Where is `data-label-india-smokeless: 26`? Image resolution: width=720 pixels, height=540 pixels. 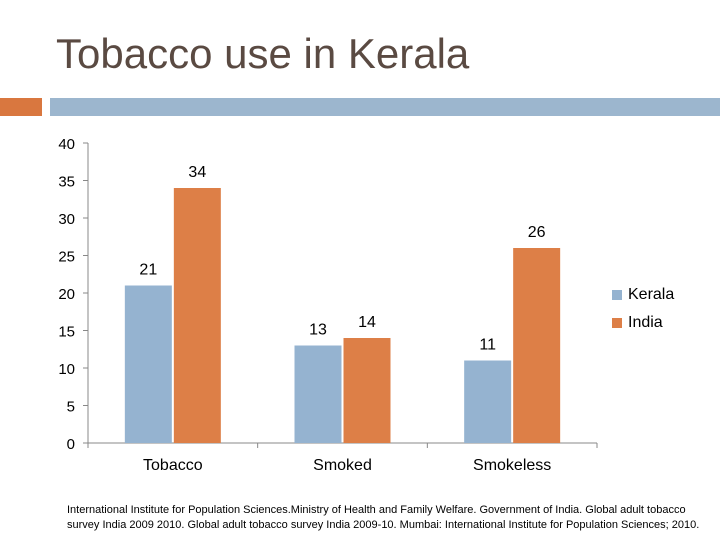 data-label-india-smokeless: 26 is located at coordinates (537, 232).